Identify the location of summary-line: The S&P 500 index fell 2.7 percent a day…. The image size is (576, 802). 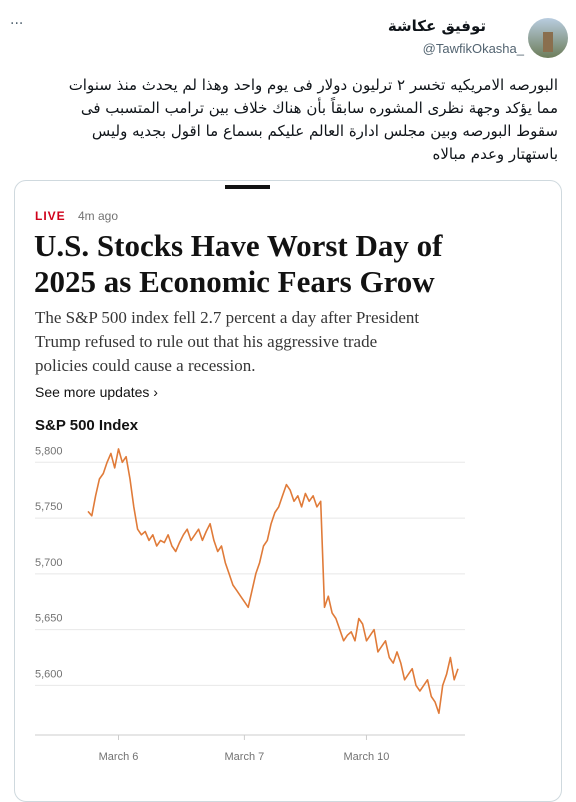
(227, 317).